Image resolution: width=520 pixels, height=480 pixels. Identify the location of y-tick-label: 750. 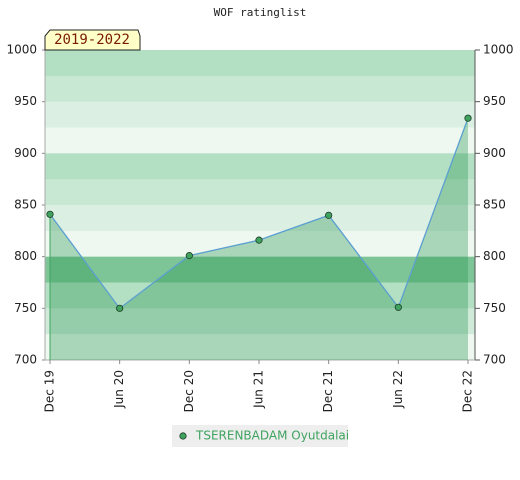
(25, 308).